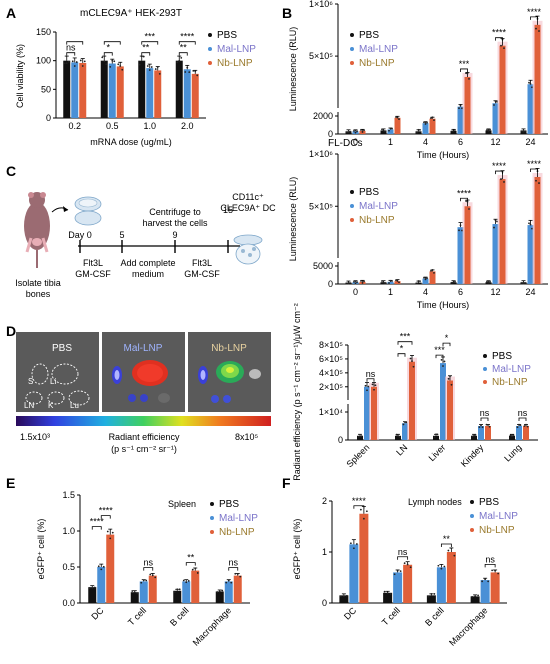 The height and width of the screenshot is (664, 550). I want to click on y-tick-label: 0, so click(330, 134).